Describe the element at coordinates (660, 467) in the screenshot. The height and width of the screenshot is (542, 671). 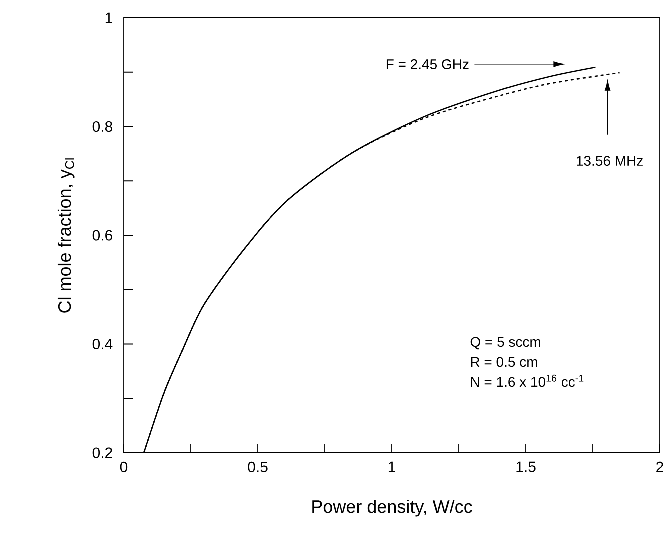
I see `x-tick-label: 2` at that location.